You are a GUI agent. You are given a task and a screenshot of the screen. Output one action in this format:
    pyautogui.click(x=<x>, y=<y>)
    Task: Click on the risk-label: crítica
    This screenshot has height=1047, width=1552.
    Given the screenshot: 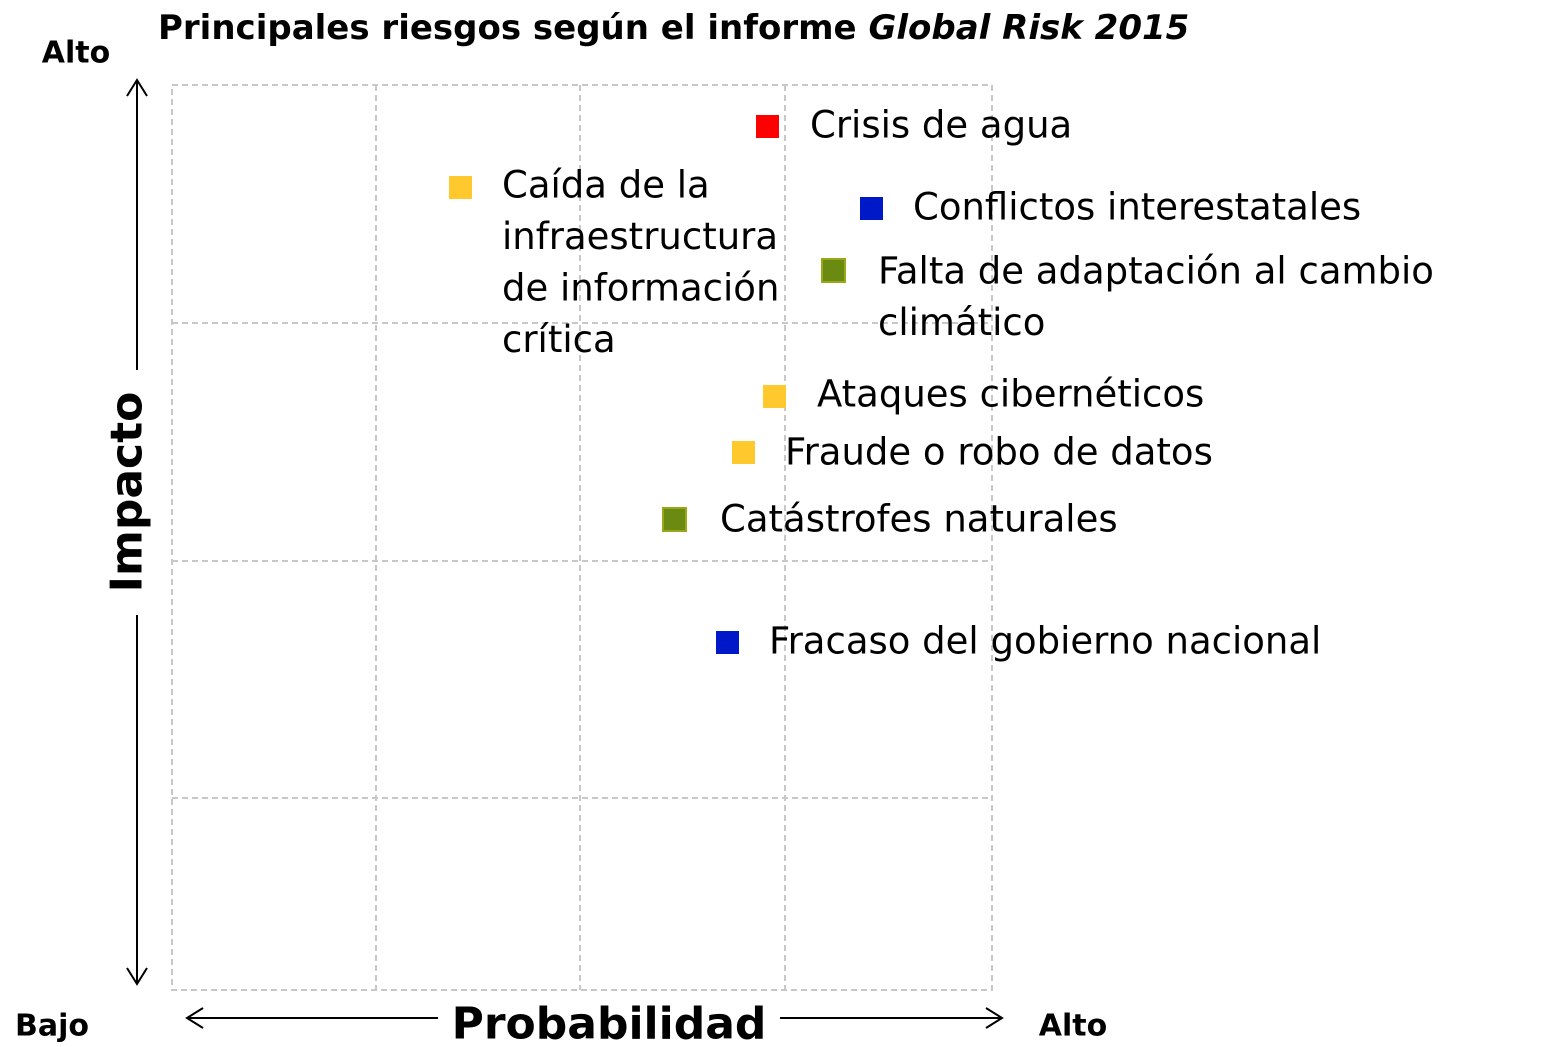 What is the action you would take?
    pyautogui.click(x=559, y=339)
    